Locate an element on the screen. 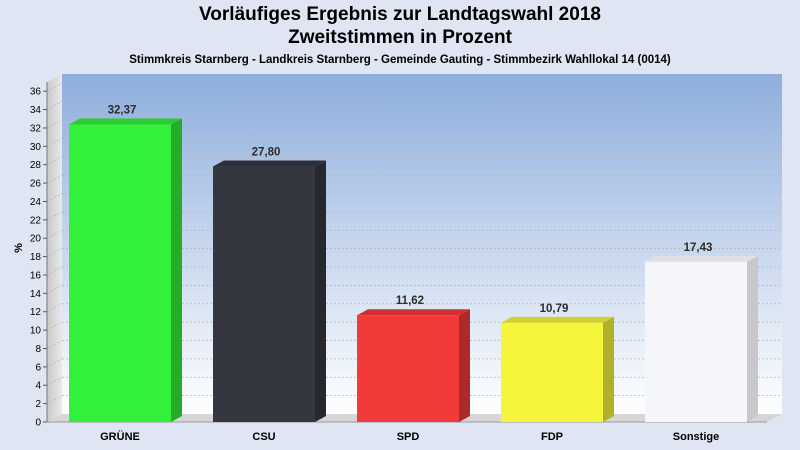 Image resolution: width=800 pixels, height=450 pixels. data-label-fdp: 10,79 is located at coordinates (554, 309).